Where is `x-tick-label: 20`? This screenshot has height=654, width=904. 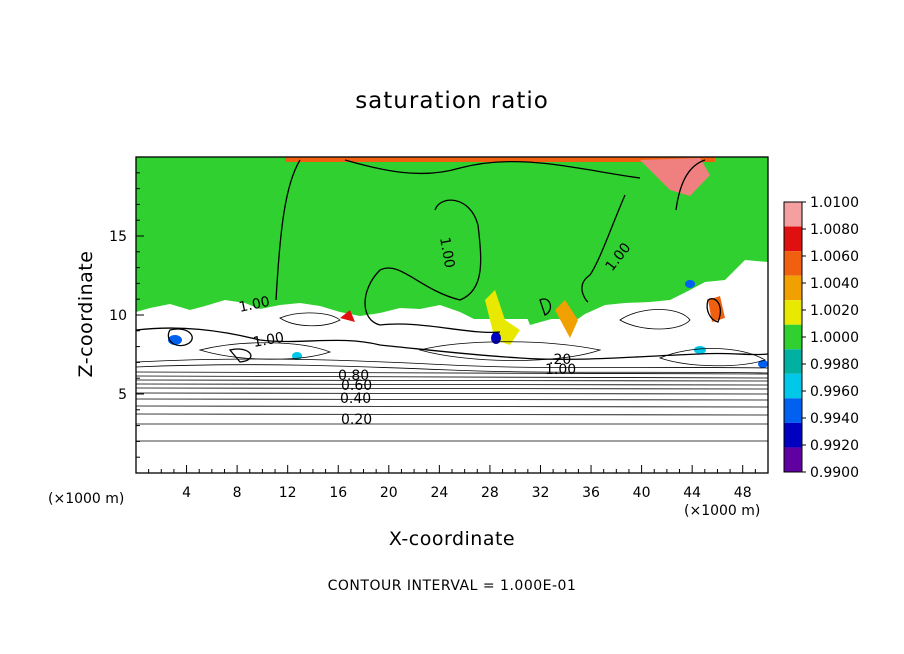 x-tick-label: 20 is located at coordinates (389, 493).